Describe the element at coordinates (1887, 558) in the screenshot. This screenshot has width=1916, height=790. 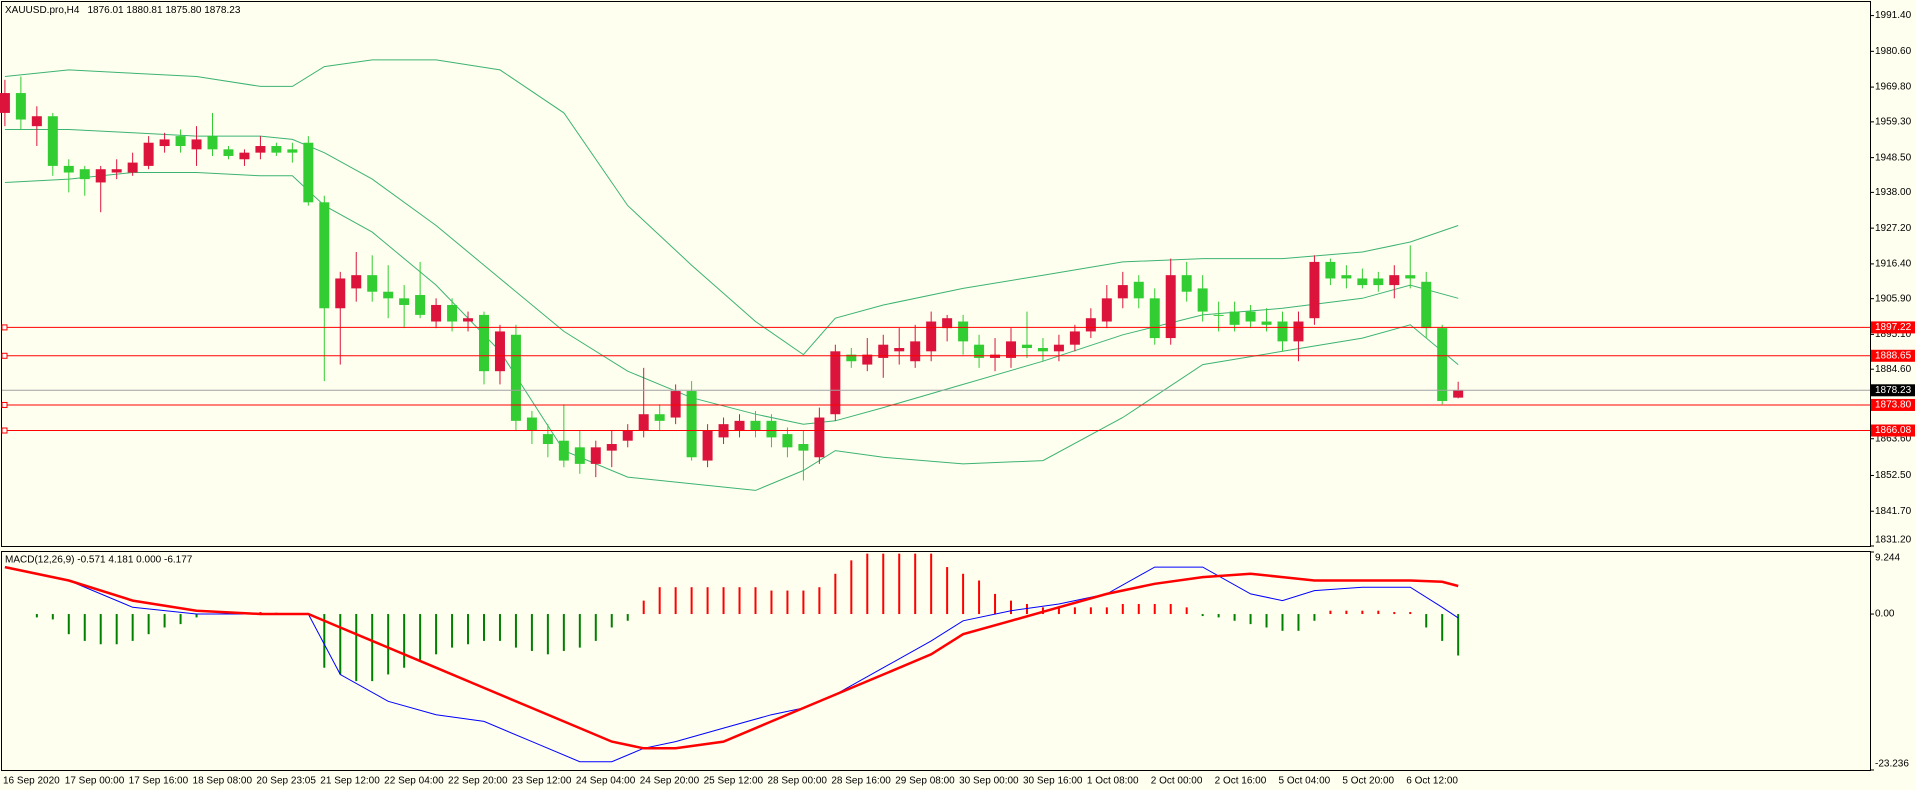
I see `y-tick-label: 9.244` at that location.